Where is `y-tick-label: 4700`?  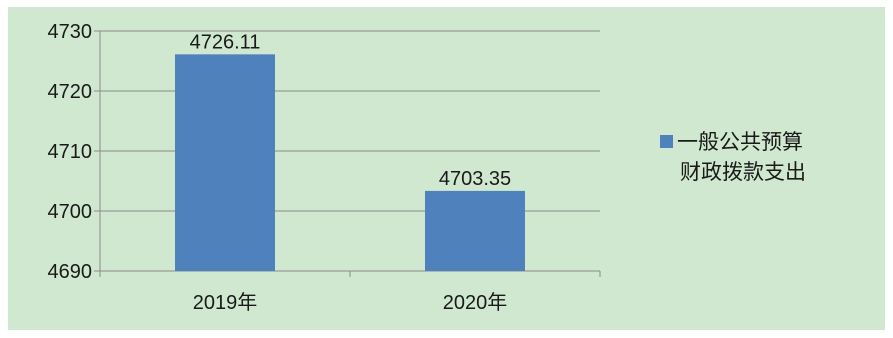 y-tick-label: 4700 is located at coordinates (70, 212).